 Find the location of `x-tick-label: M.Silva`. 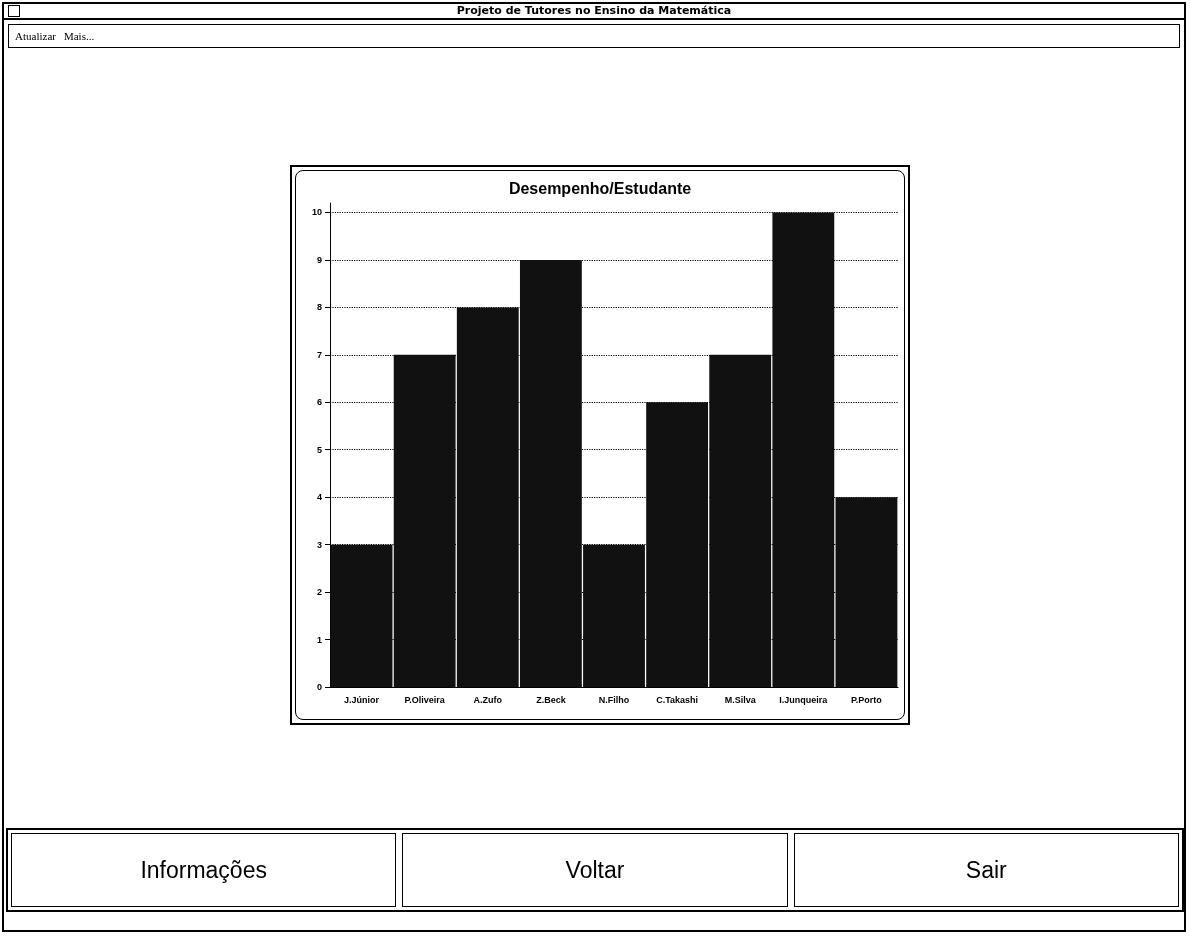

x-tick-label: M.Silva is located at coordinates (740, 699).